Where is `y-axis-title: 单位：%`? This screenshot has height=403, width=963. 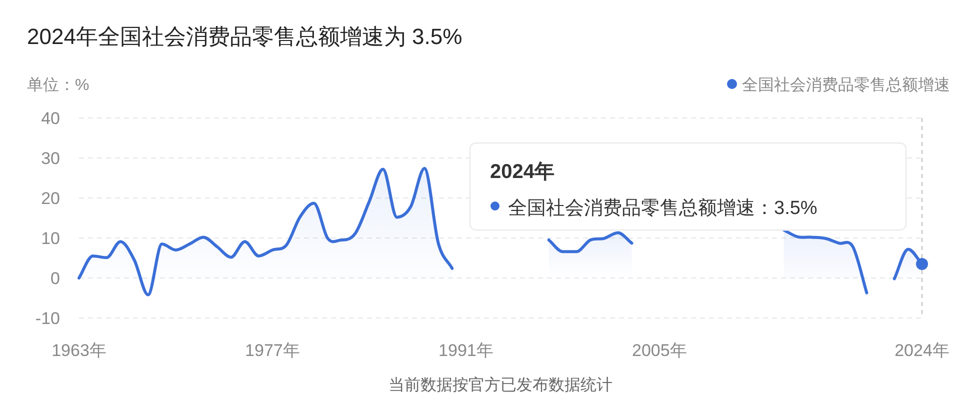 y-axis-title: 单位：% is located at coordinates (58, 85).